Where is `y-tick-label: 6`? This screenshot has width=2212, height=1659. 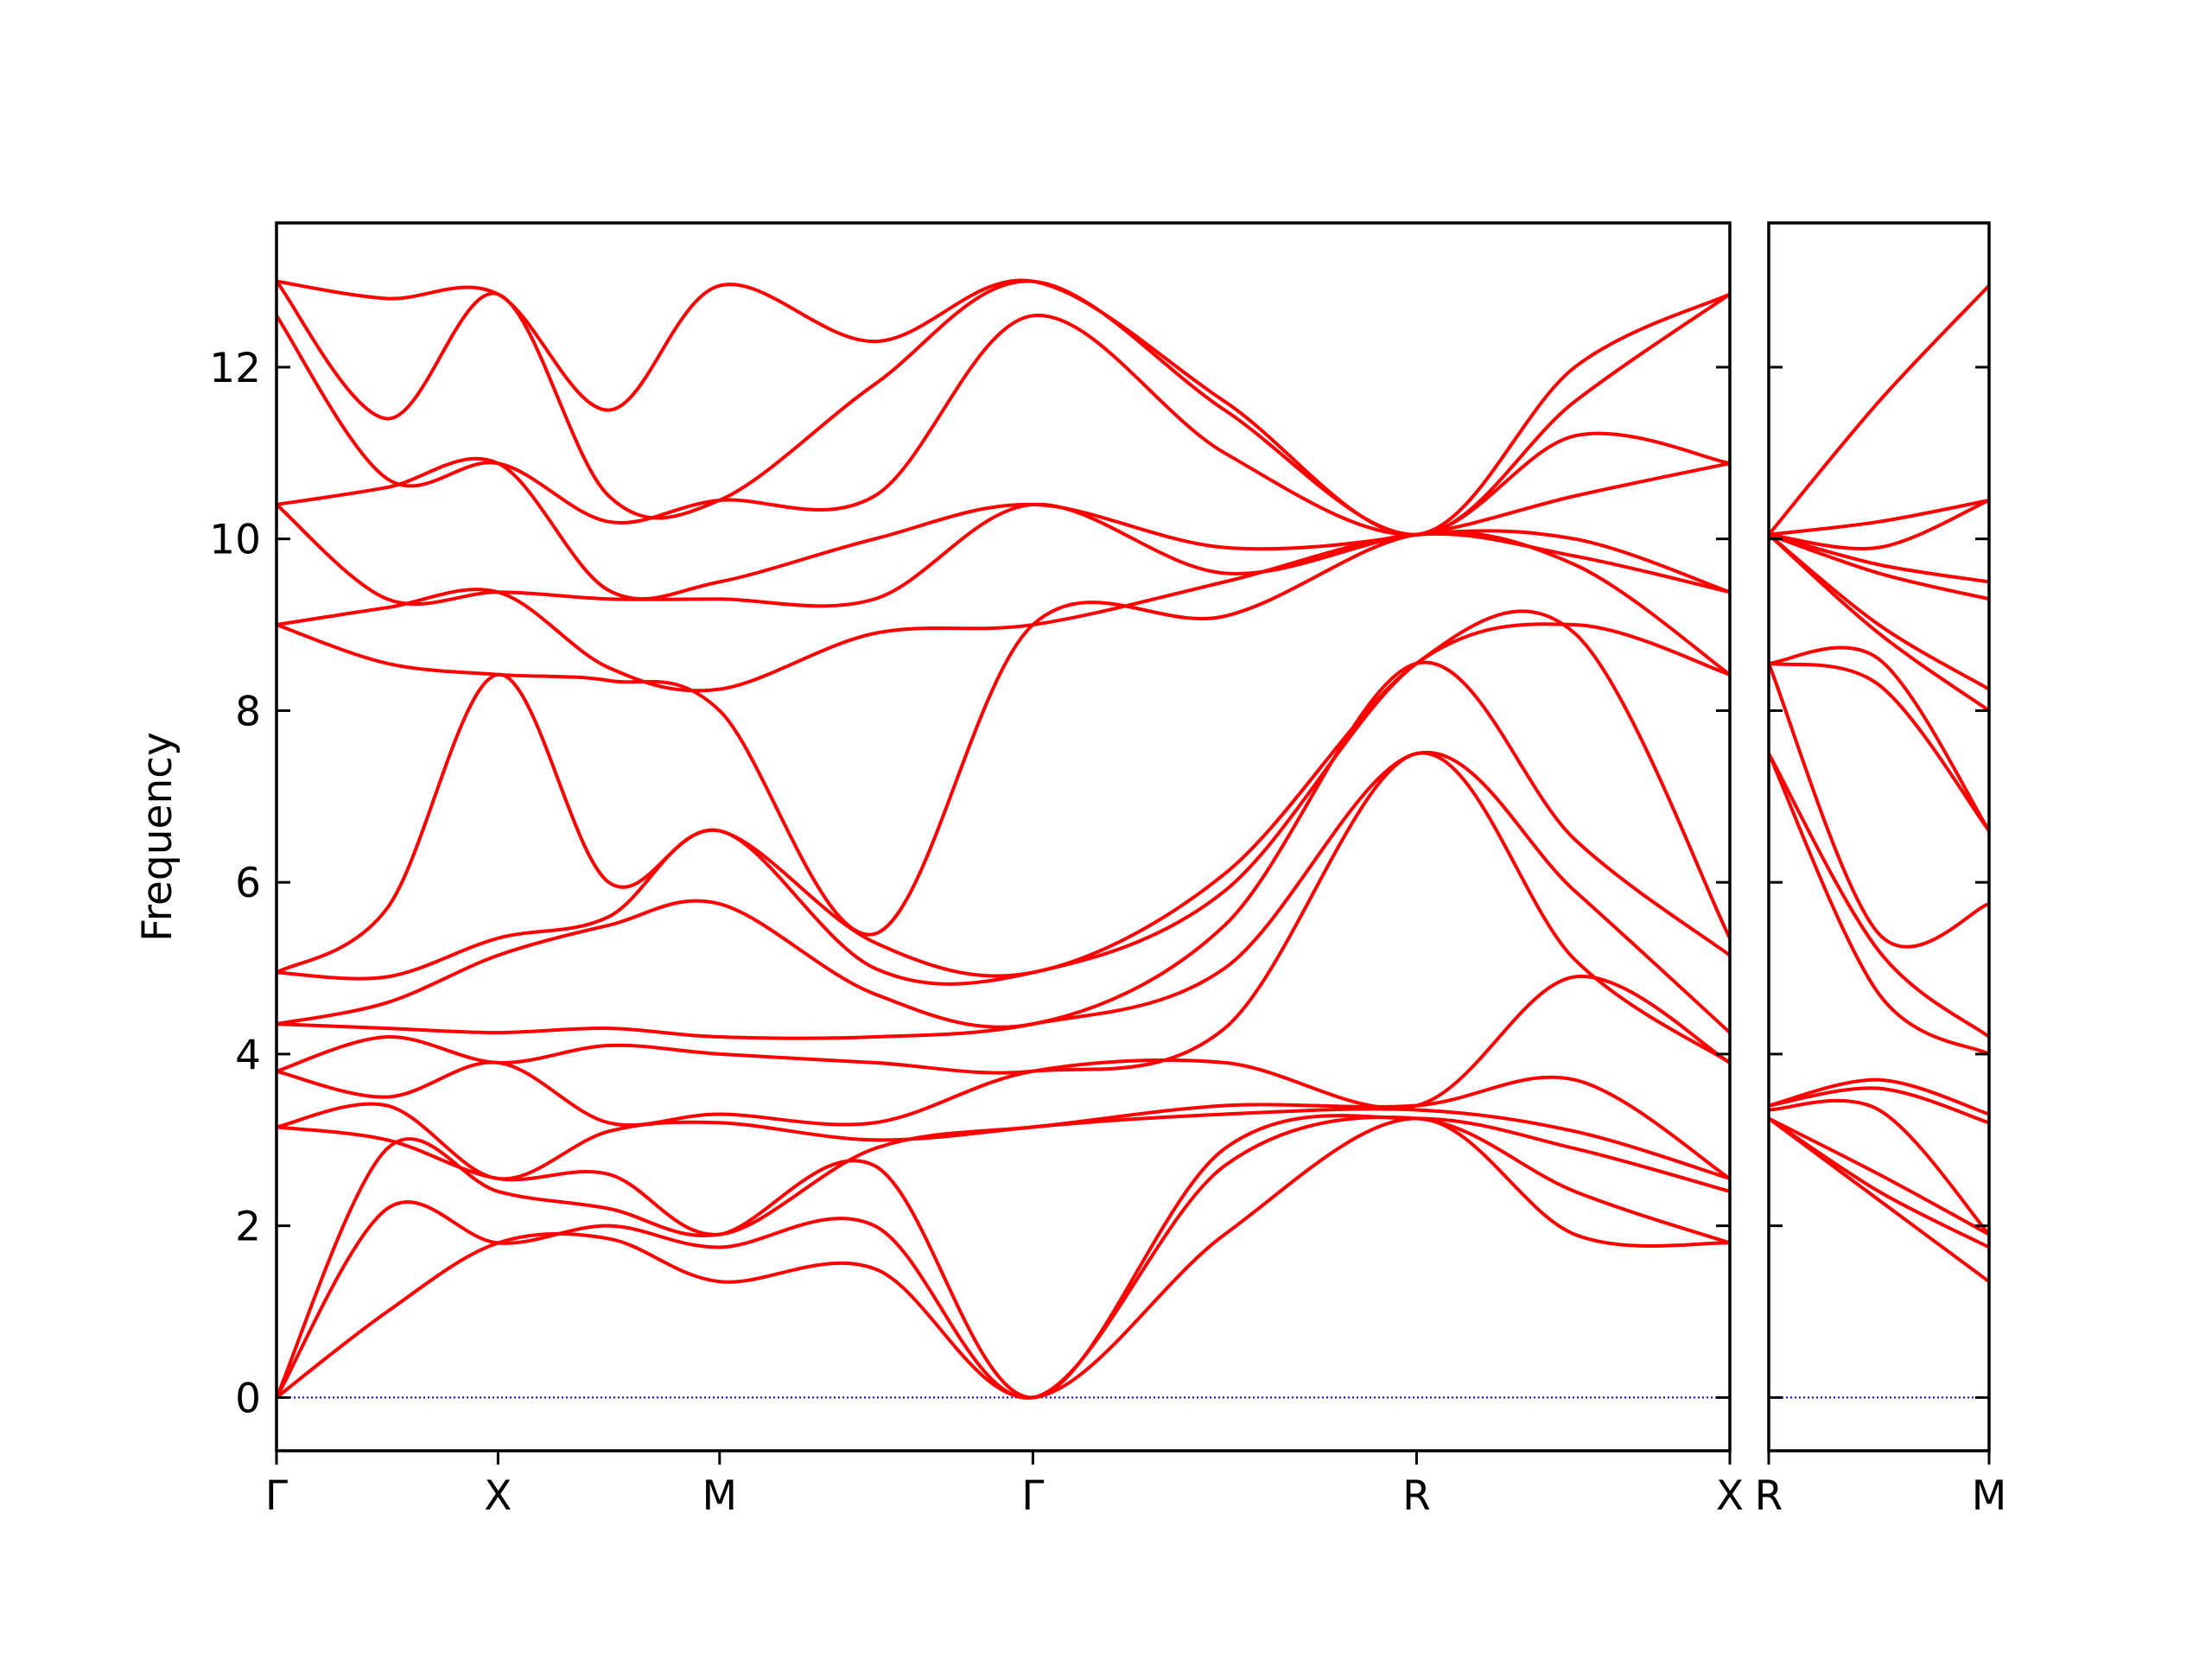 y-tick-label: 6 is located at coordinates (248, 883).